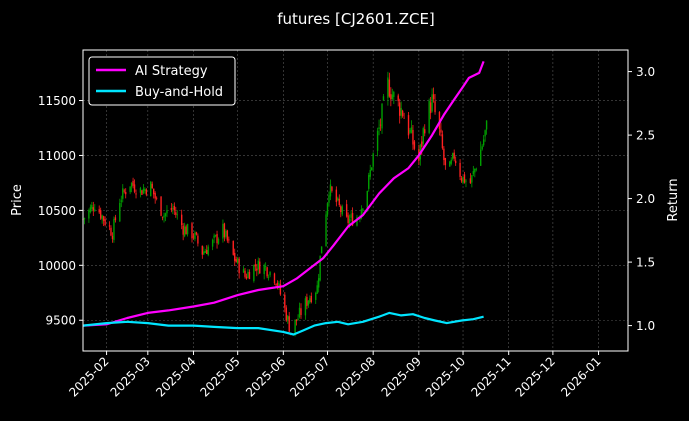 This screenshot has height=421, width=689. I want to click on x-tick-label: 2026-01, so click(580, 376).